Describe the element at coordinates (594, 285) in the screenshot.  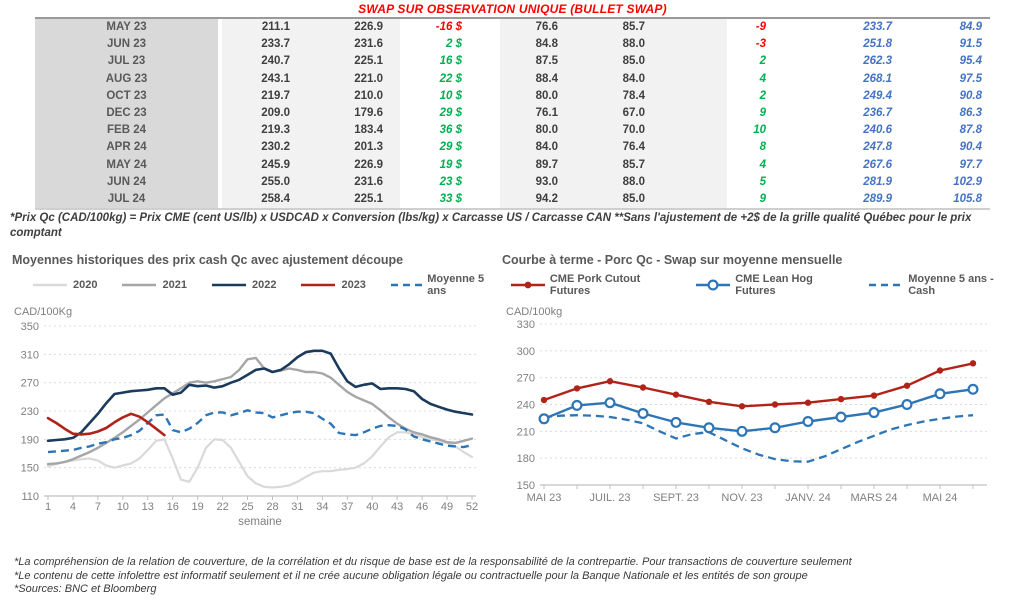
I see `legend-item: CME Pork Cutout Futures` at that location.